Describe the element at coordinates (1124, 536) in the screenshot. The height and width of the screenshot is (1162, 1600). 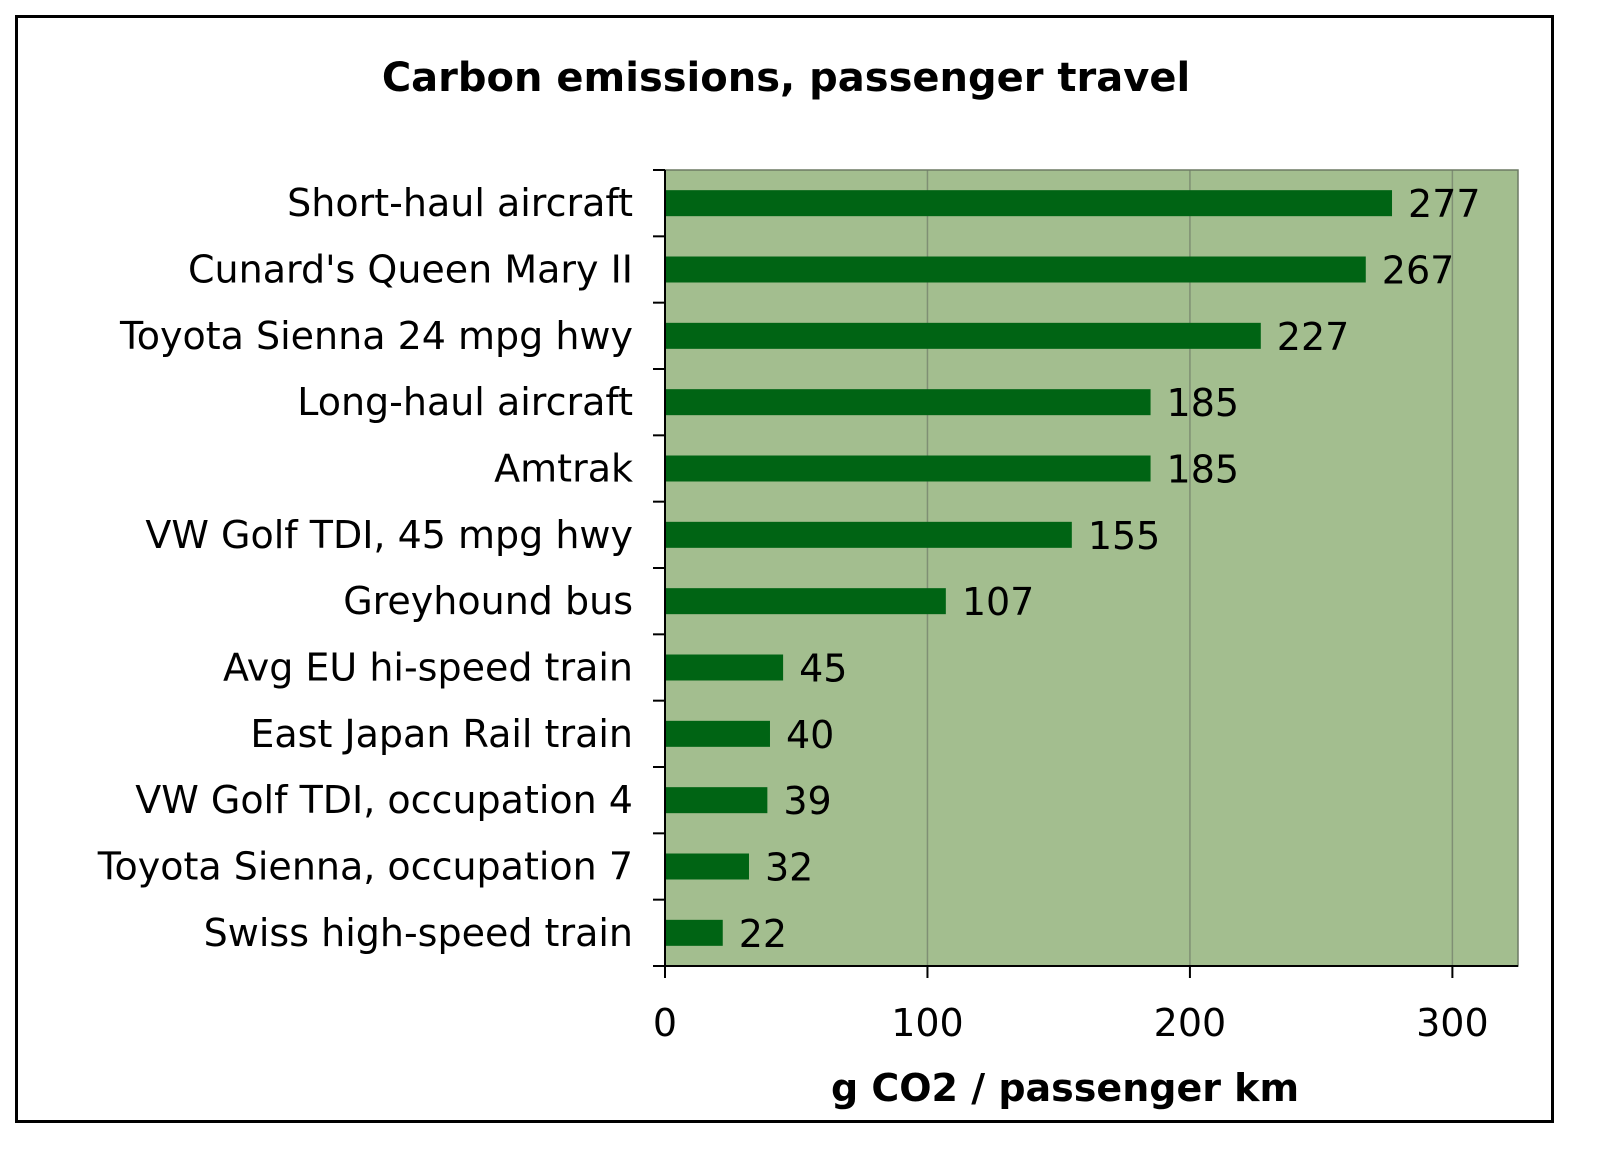
I see `data-label: 155` at that location.